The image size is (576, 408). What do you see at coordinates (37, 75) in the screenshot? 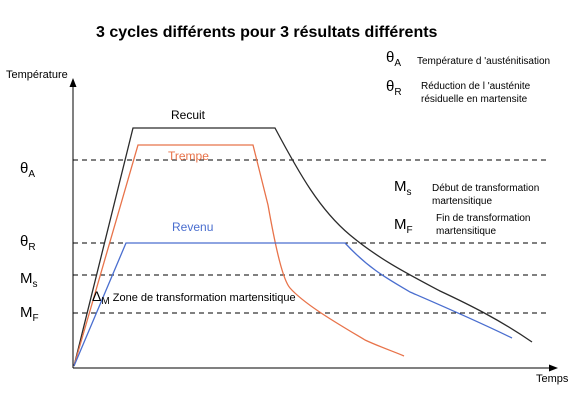
I see `y-axis-label: Température` at bounding box center [37, 75].